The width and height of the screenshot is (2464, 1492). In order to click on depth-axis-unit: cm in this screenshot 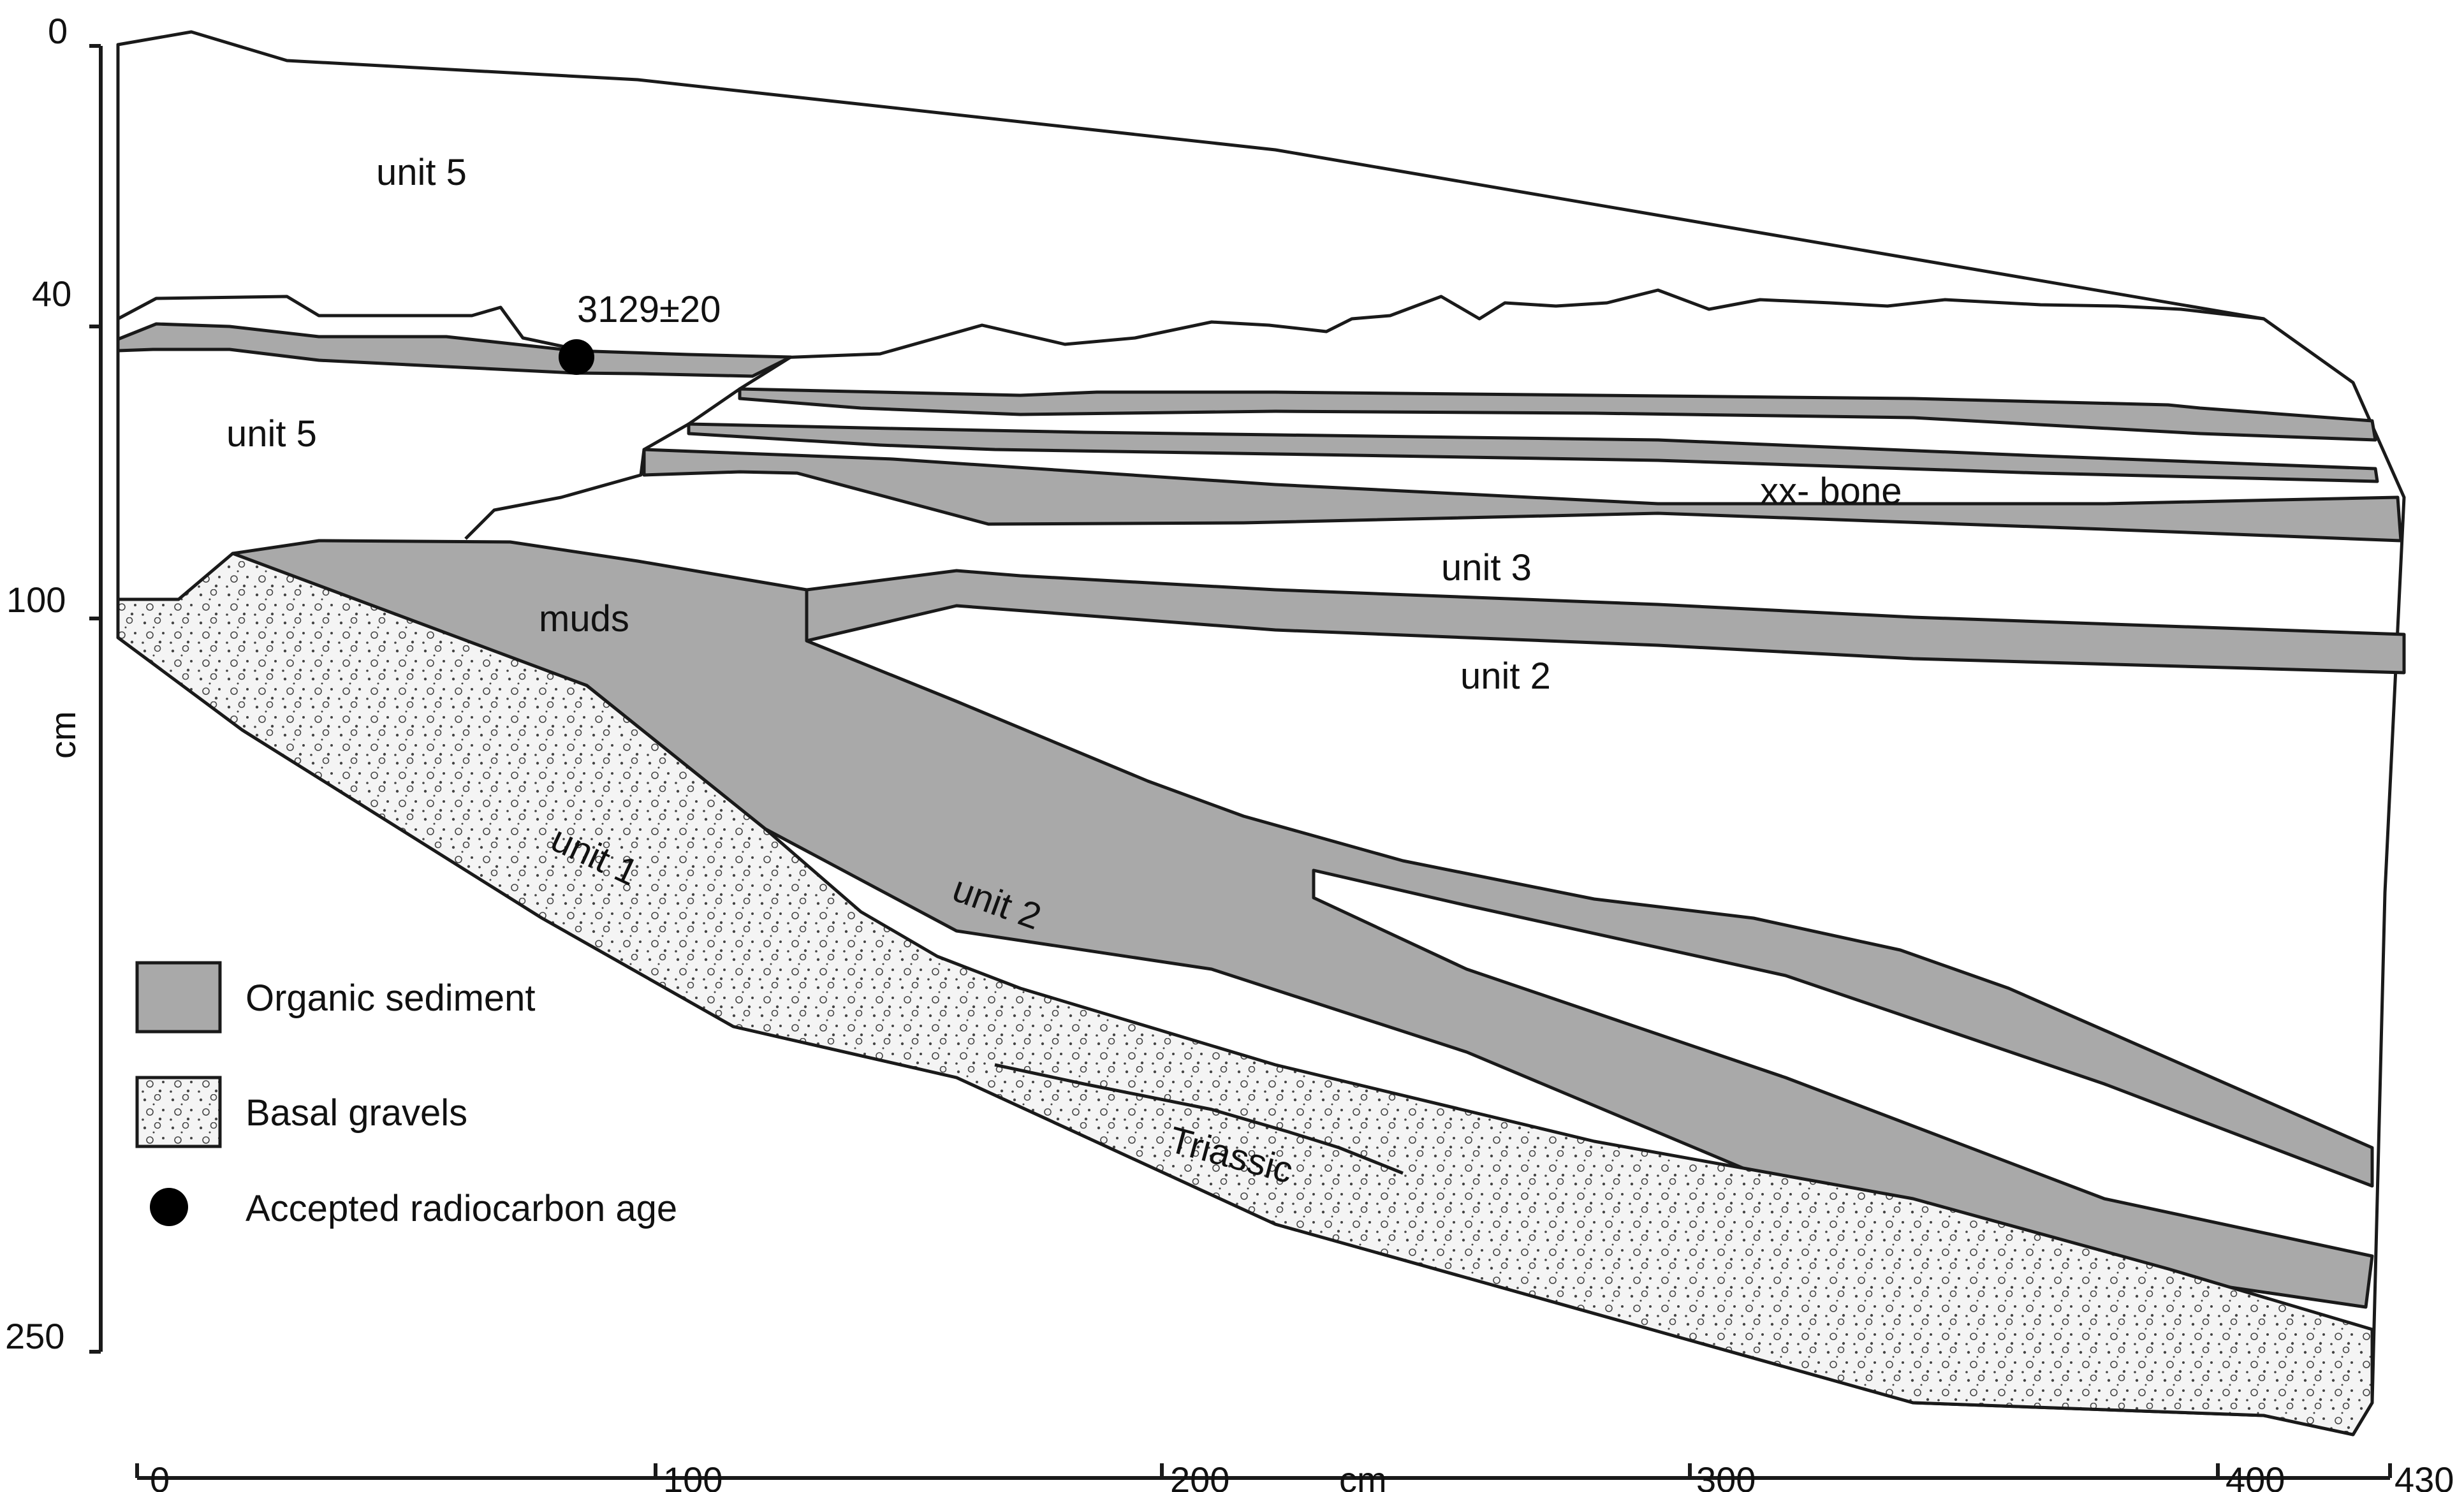, I will do `click(63, 735)`.